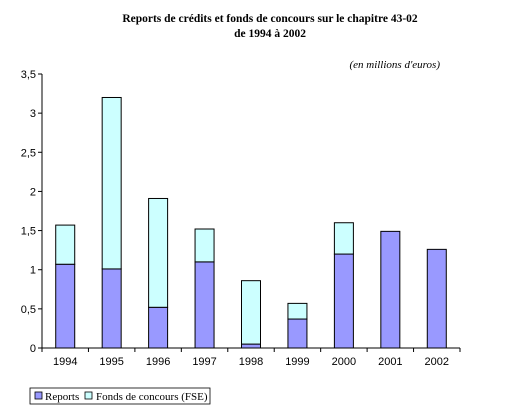 This screenshot has height=416, width=520. What do you see at coordinates (111, 183) in the screenshot?
I see `bar-fonds-de-concours-1995` at bounding box center [111, 183].